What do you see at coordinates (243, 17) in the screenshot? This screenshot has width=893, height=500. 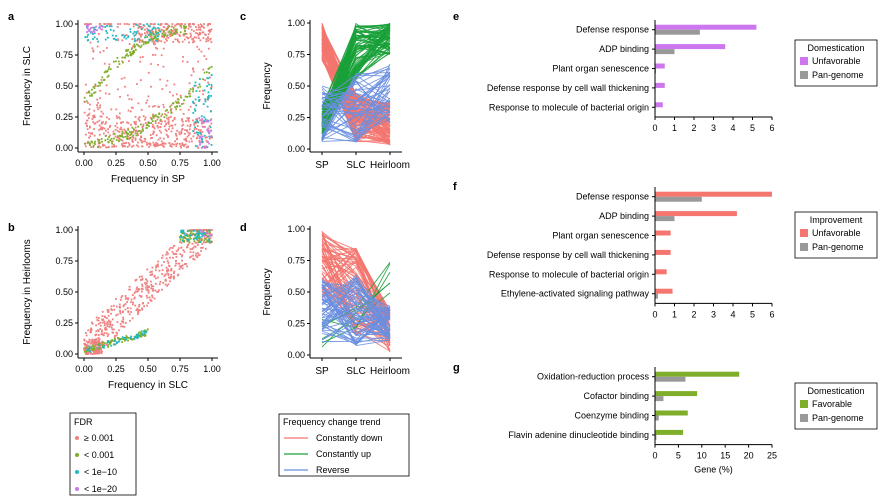 I see `panel-letter-c: c` at bounding box center [243, 17].